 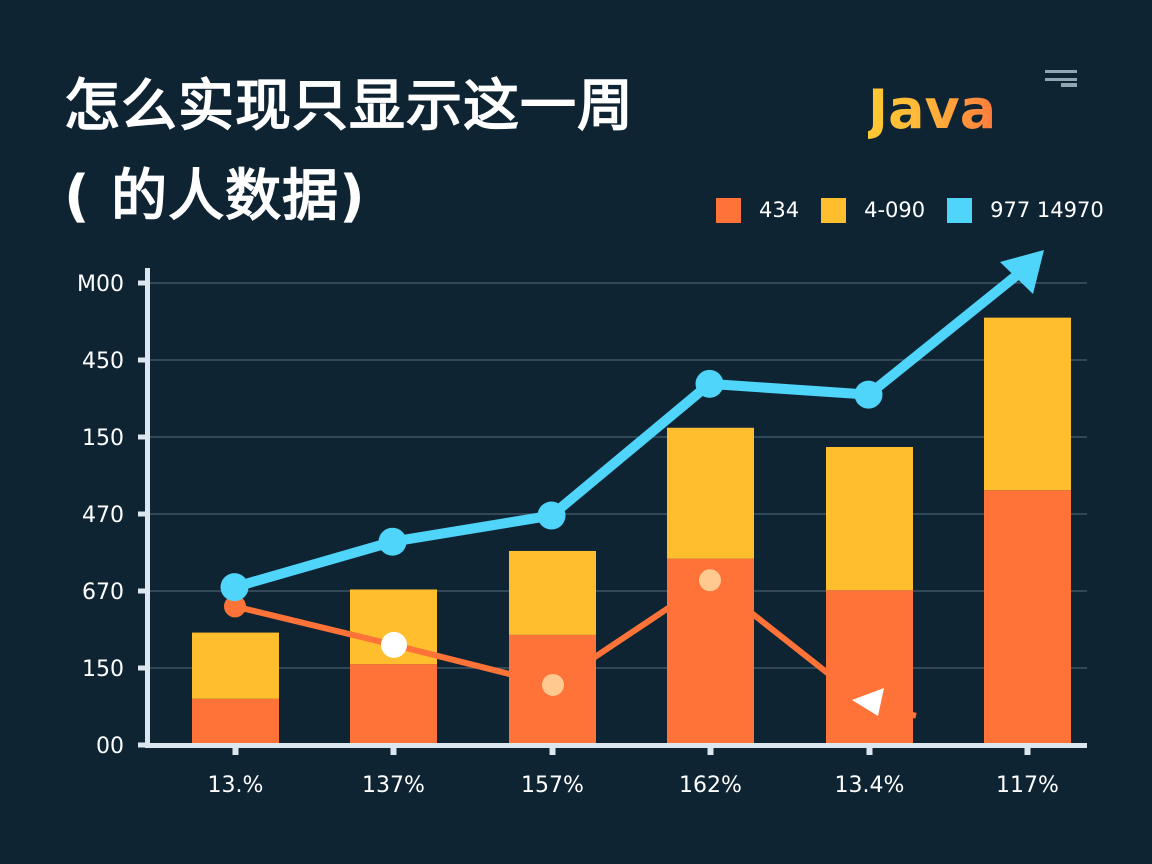 I want to click on legend-swatch-orange, so click(x=728, y=210).